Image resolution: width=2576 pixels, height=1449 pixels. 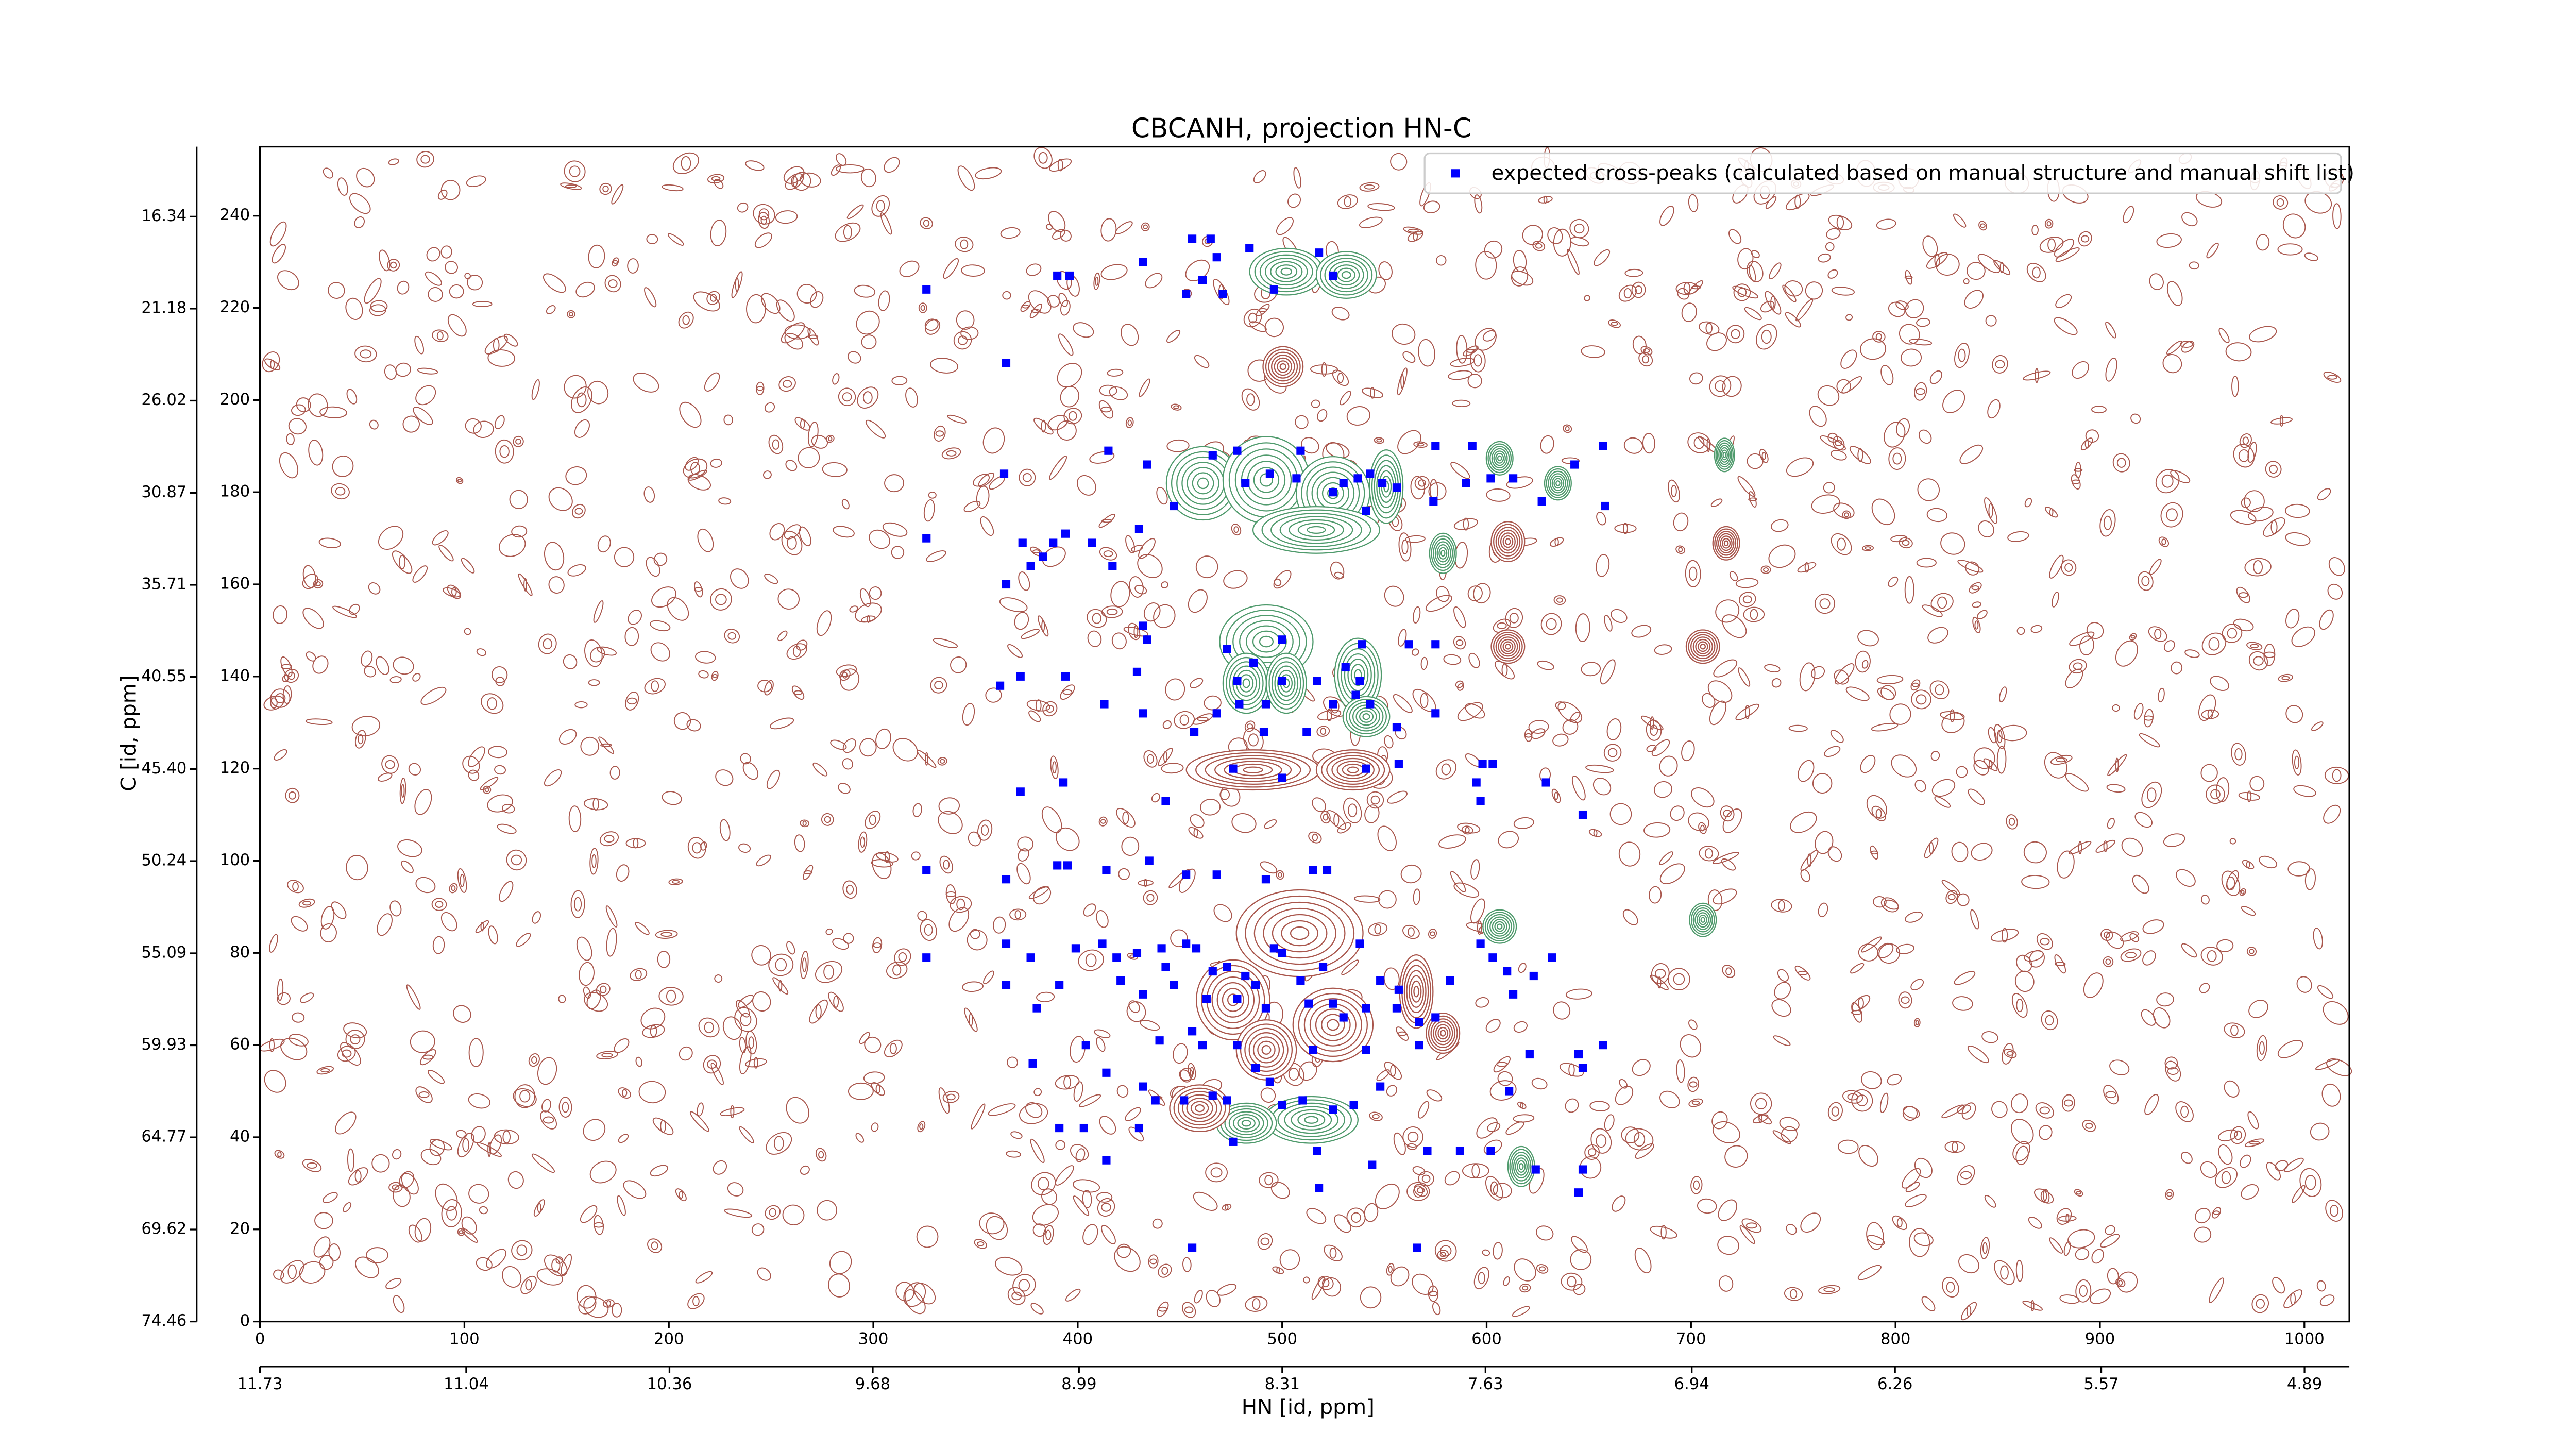 I want to click on y2-tick-label: 69.62, so click(x=164, y=1229).